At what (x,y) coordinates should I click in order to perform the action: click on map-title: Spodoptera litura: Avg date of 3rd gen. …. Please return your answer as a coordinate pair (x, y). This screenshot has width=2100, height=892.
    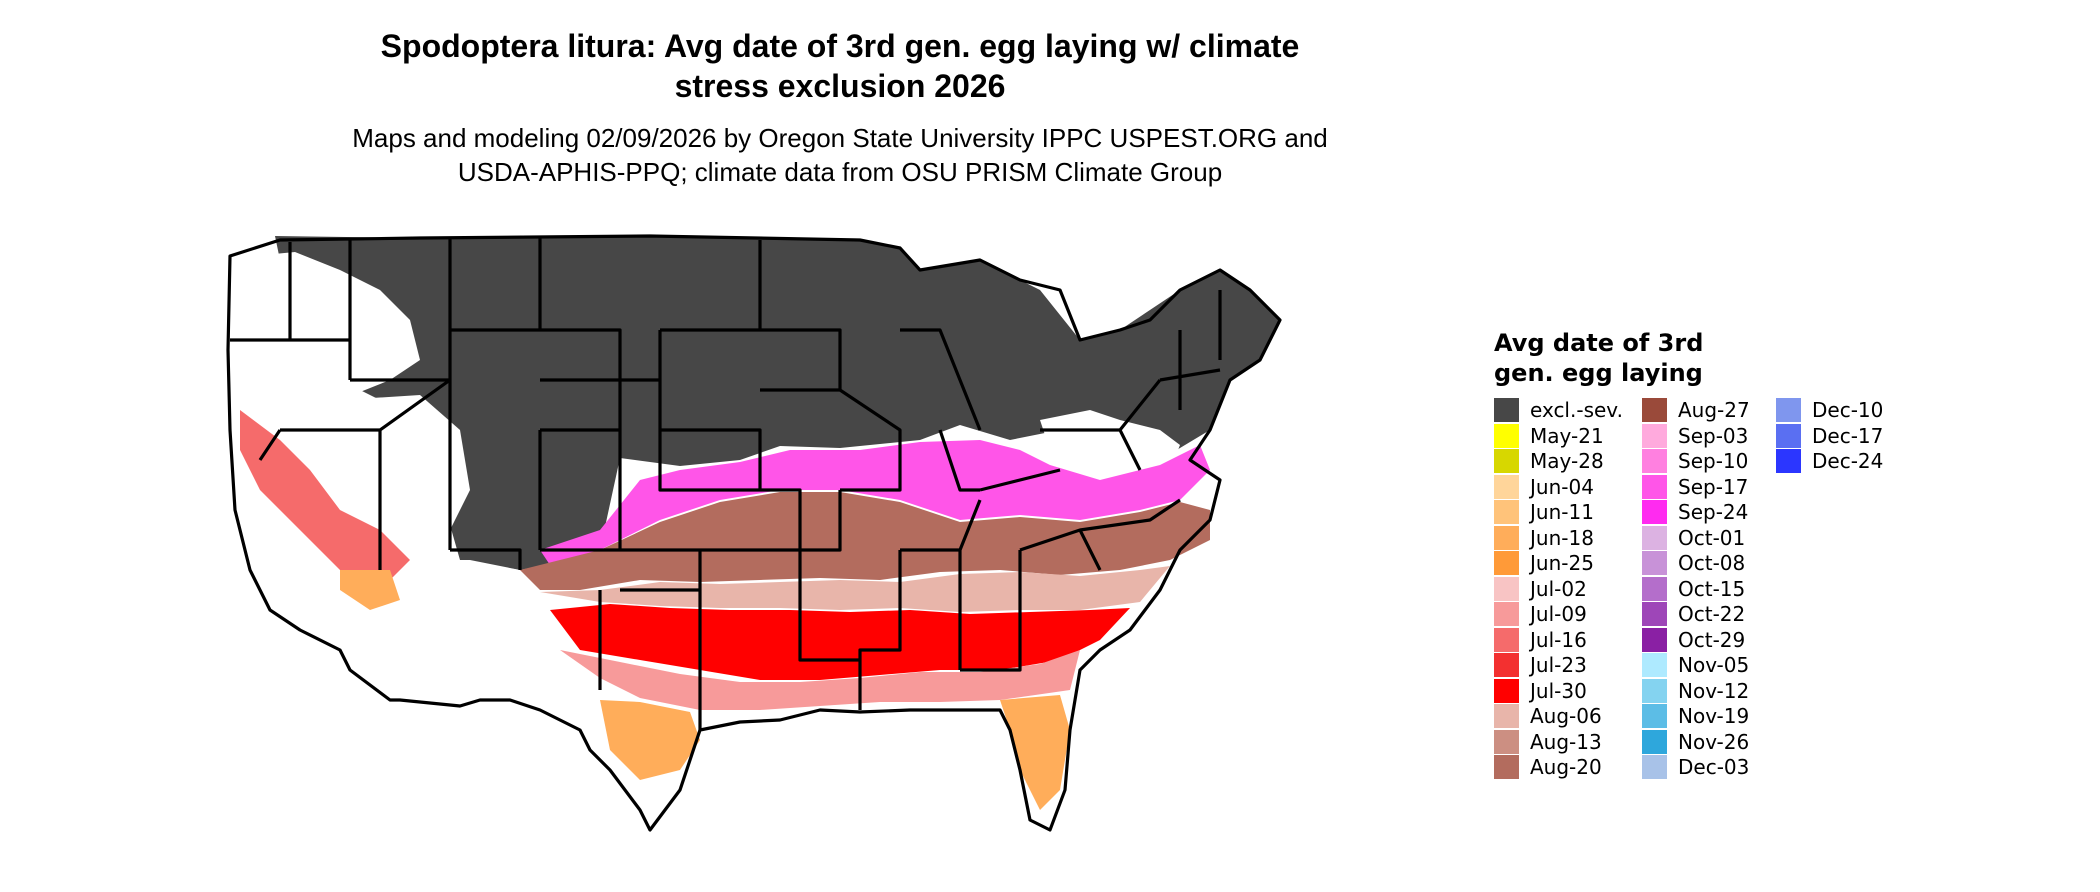
    Looking at the image, I should click on (840, 66).